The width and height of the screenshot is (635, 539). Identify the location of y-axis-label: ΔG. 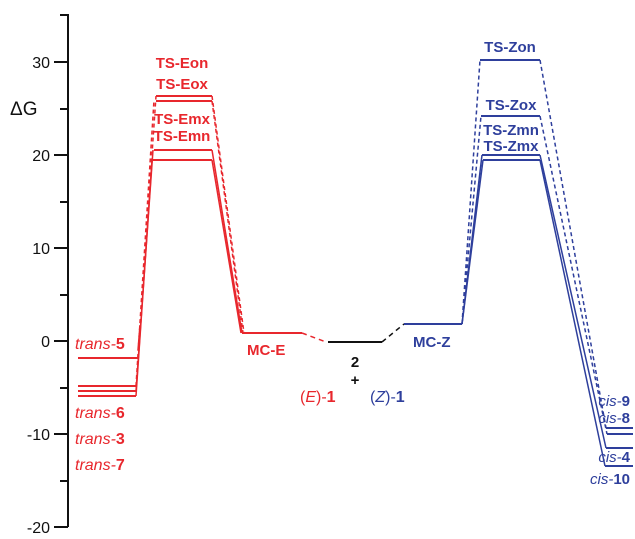
(23, 109).